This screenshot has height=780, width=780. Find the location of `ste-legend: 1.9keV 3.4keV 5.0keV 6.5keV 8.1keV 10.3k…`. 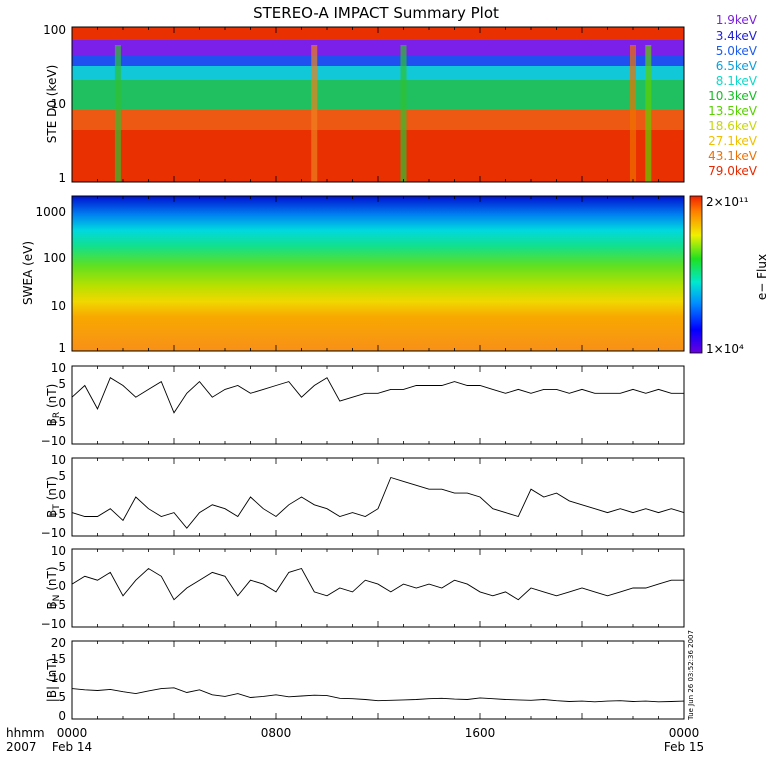

ste-legend: 1.9keV 3.4keV 5.0keV 6.5keV 8.1keV 10.3k… is located at coordinates (733, 95).